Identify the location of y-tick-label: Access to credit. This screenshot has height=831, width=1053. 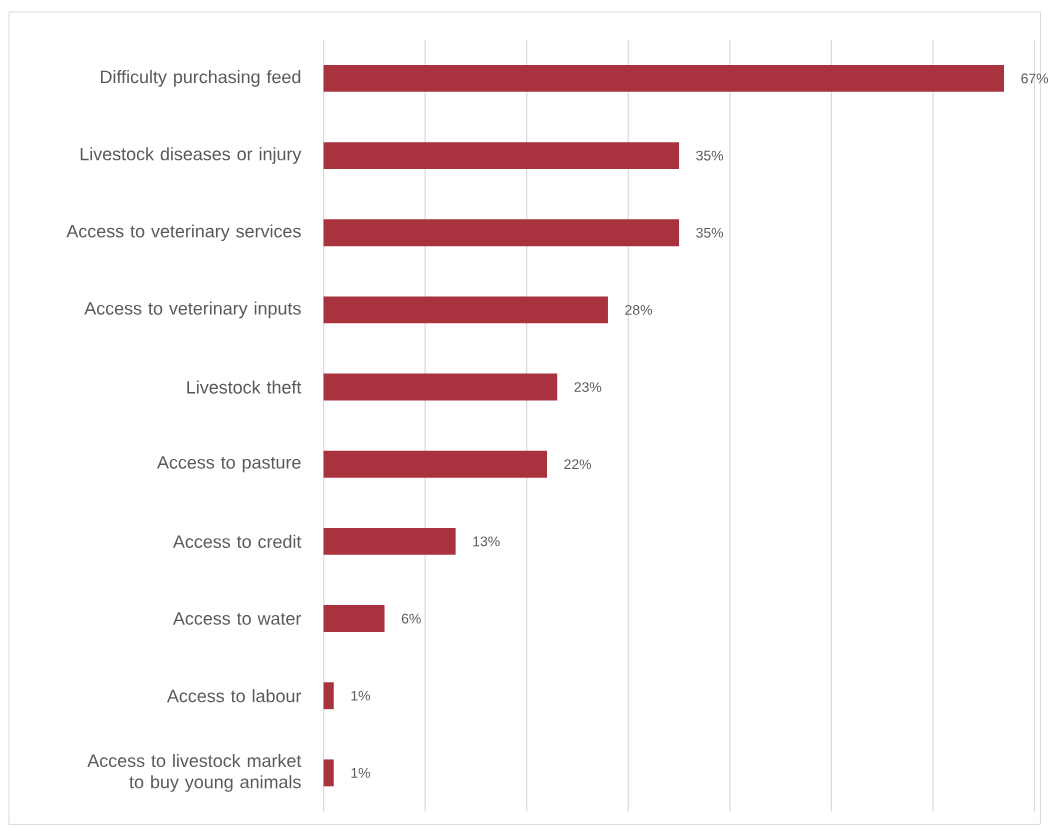
(237, 541).